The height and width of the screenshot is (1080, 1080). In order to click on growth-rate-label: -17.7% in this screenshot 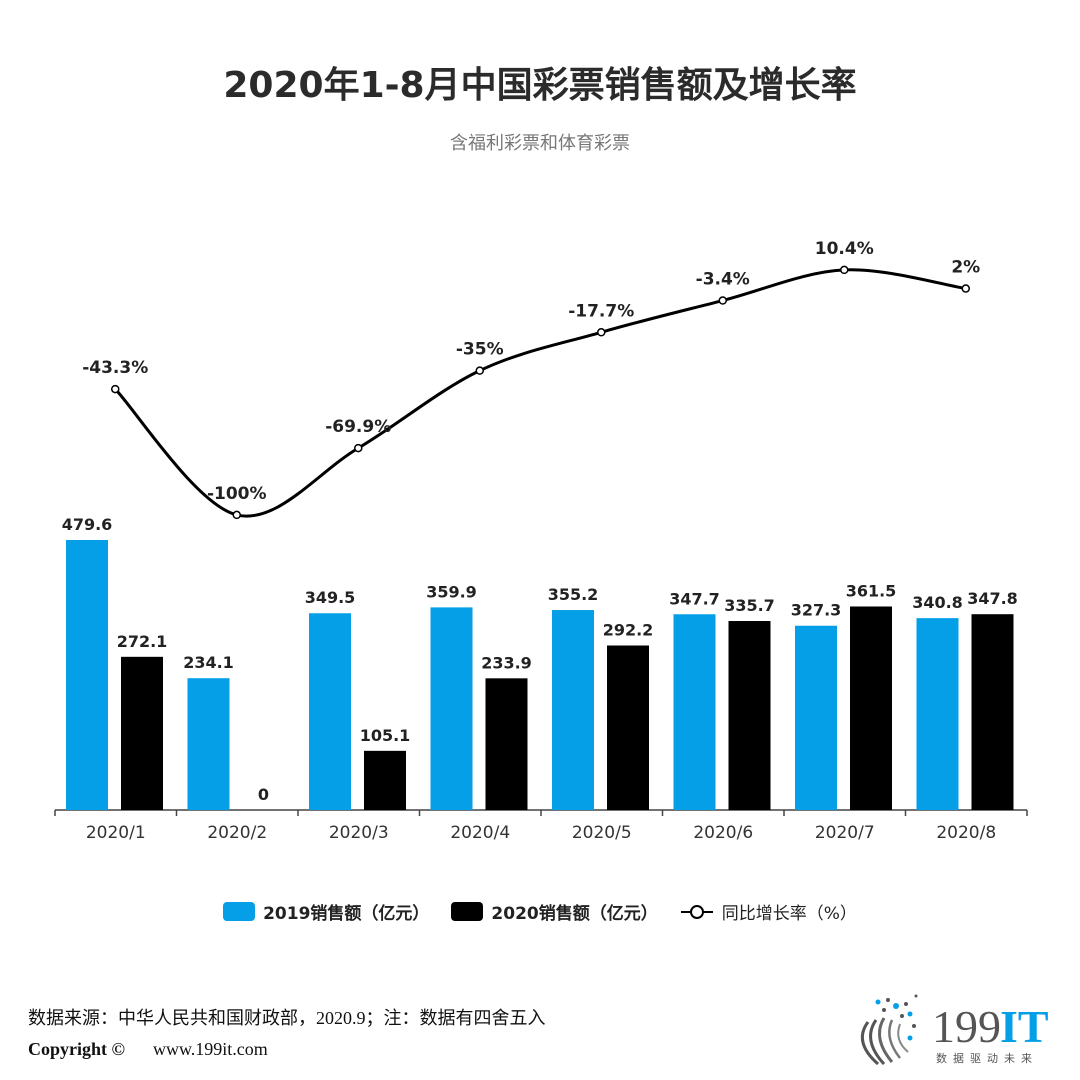, I will do `click(601, 311)`.